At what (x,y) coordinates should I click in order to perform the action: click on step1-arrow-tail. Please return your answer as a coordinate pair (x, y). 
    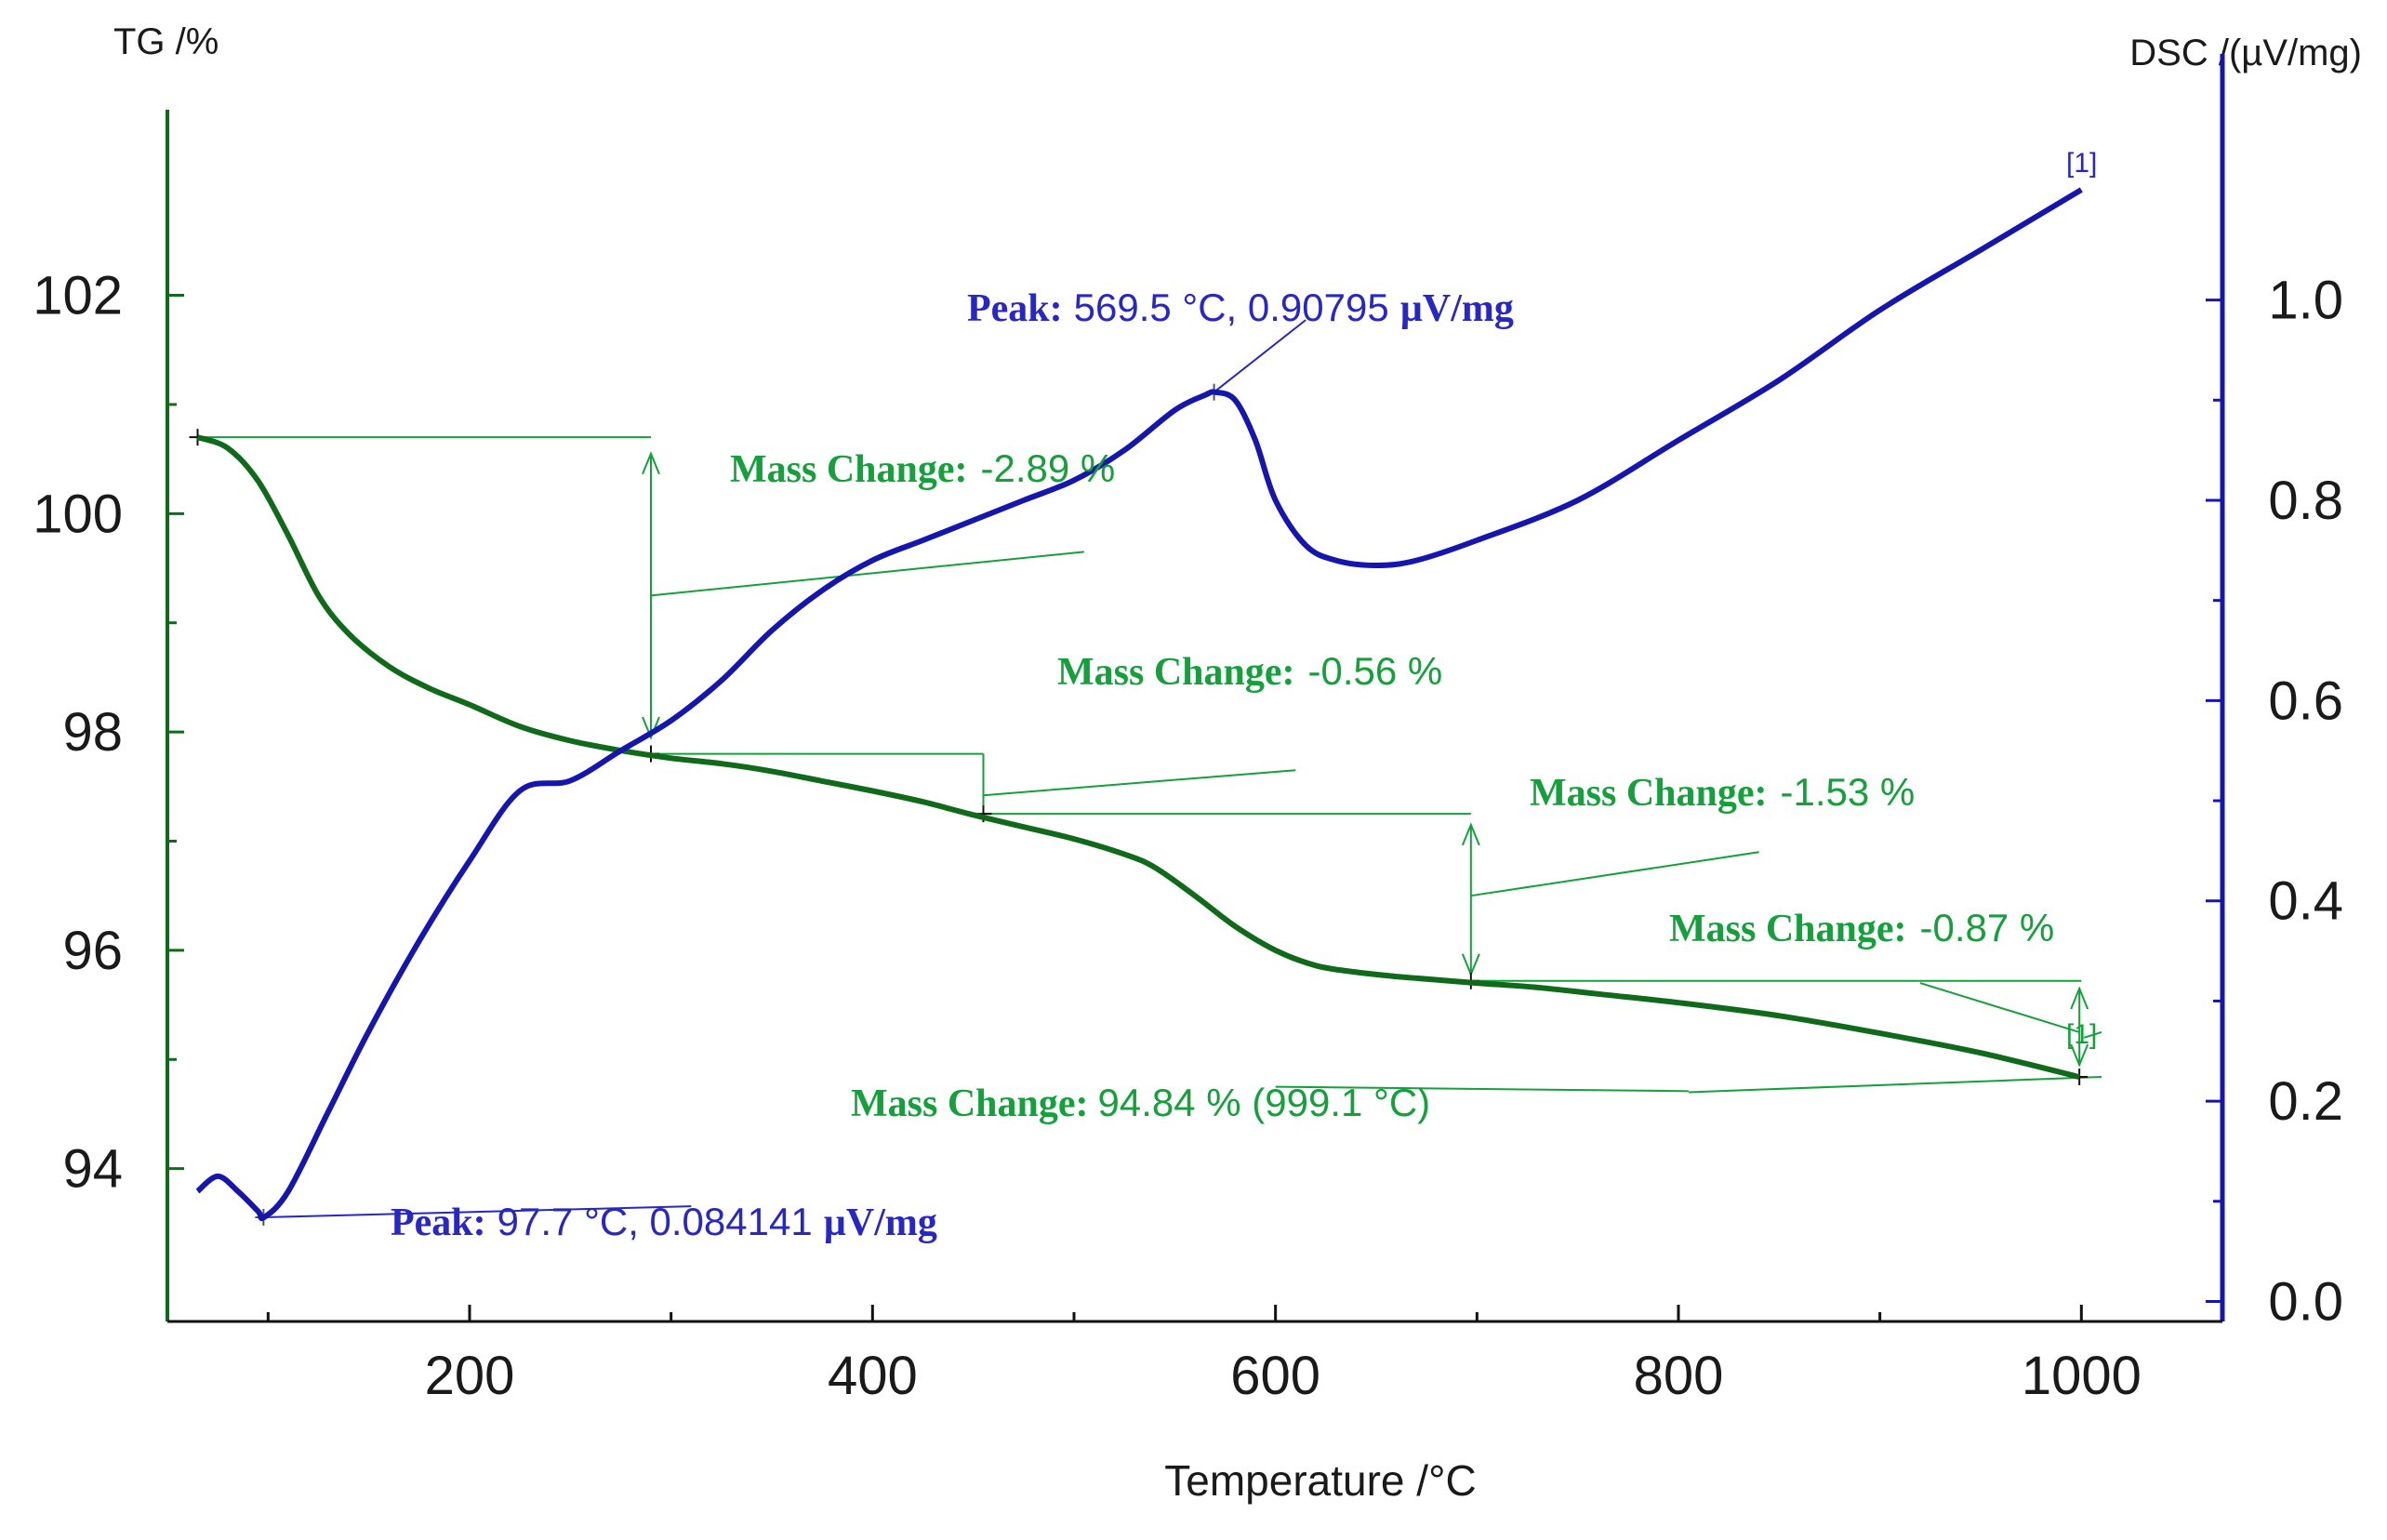
    Looking at the image, I should click on (651, 463).